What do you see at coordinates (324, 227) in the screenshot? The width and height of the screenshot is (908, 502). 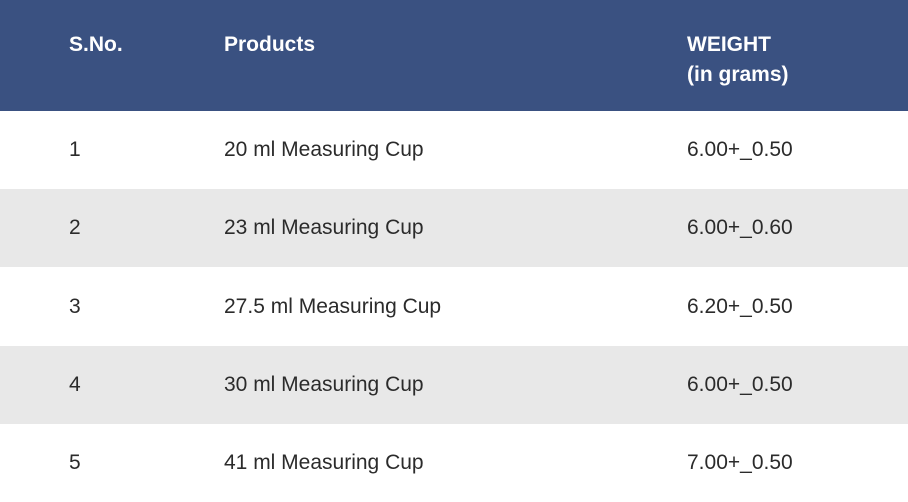 I see `row-product: 23 ml Measuring Cup` at bounding box center [324, 227].